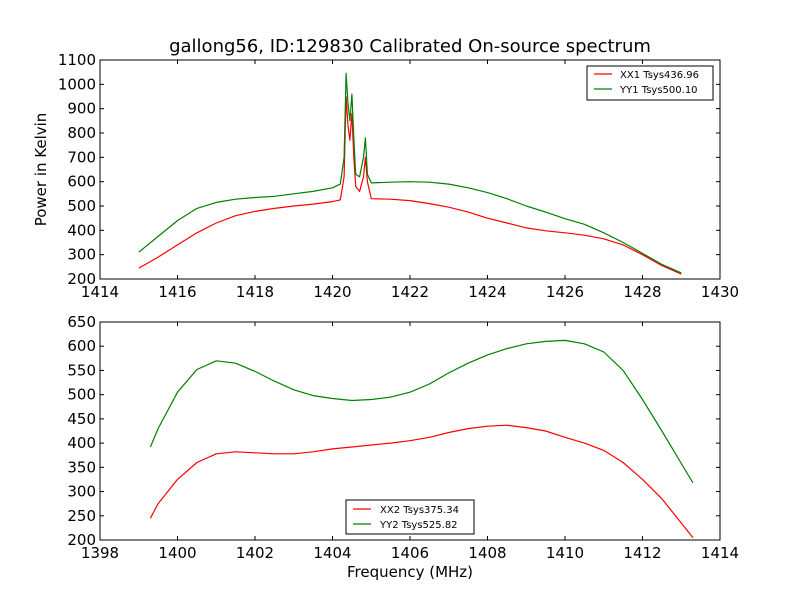 The image size is (800, 600). Describe the element at coordinates (81, 230) in the screenshot. I see `top-y-tick-label: 400` at that location.